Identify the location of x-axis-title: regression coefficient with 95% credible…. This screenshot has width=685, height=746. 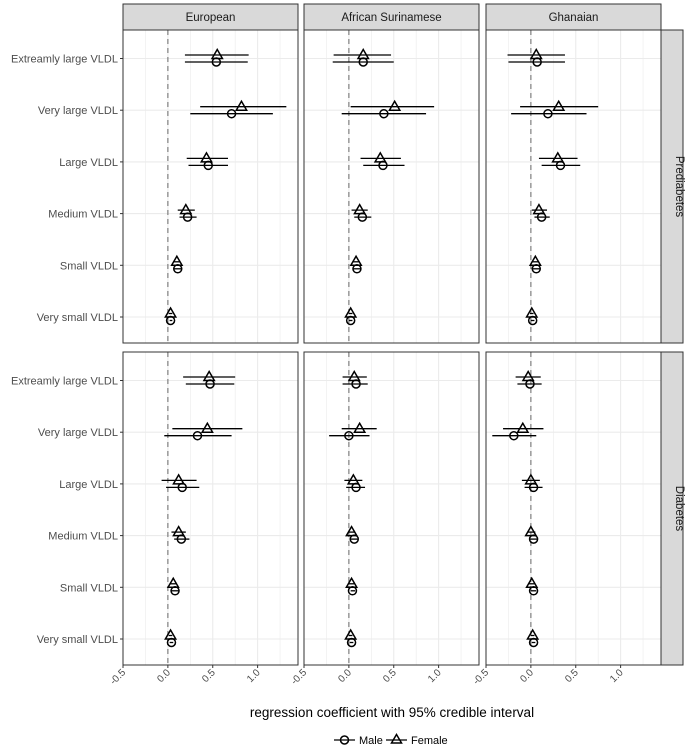
(392, 712).